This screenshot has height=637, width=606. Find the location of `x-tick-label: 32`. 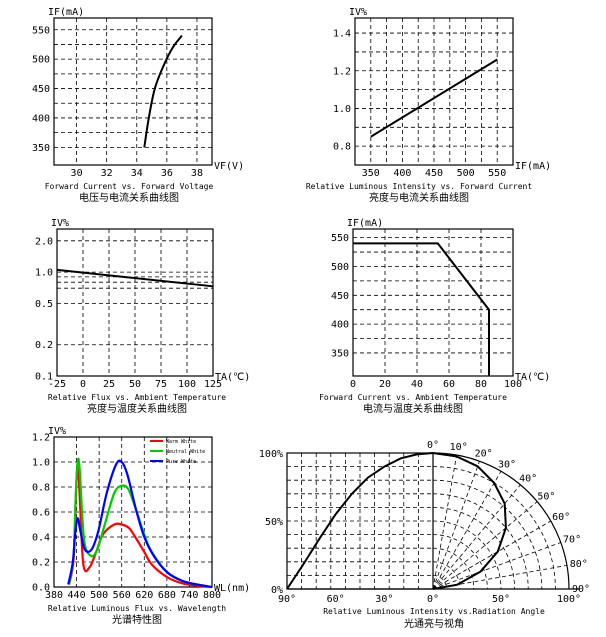

x-tick-label: 32 is located at coordinates (107, 173).